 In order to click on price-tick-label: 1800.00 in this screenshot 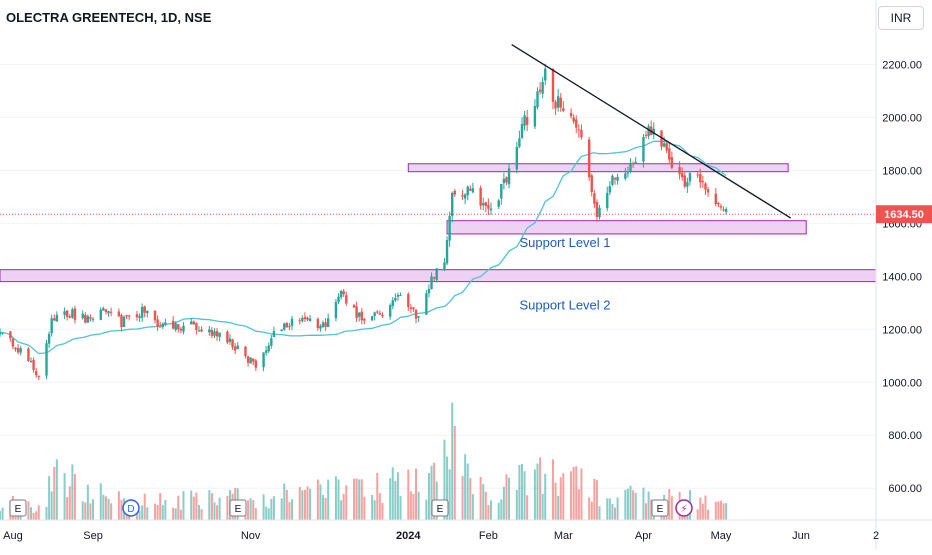, I will do `click(902, 171)`.